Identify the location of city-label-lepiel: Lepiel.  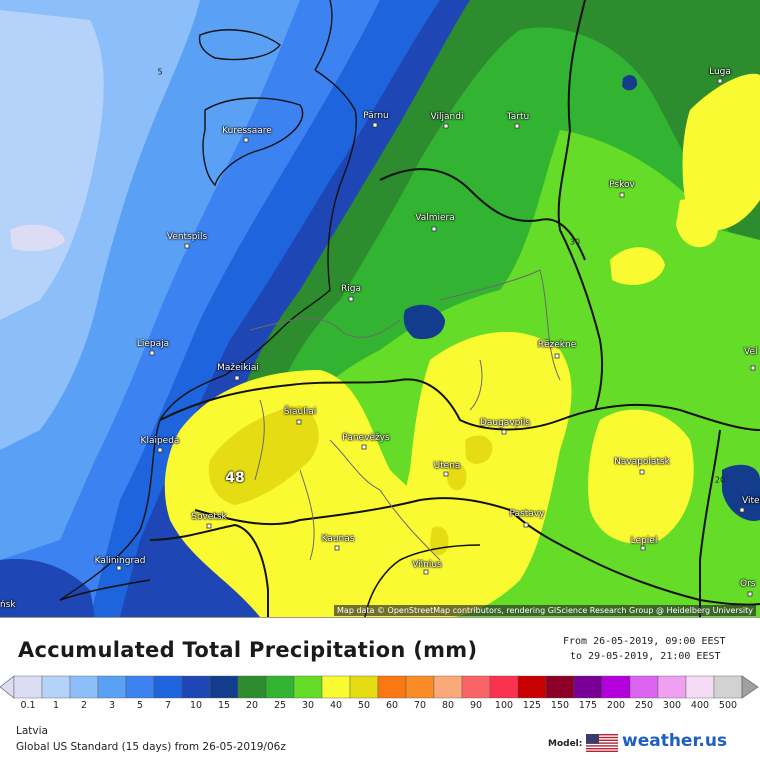
(644, 541).